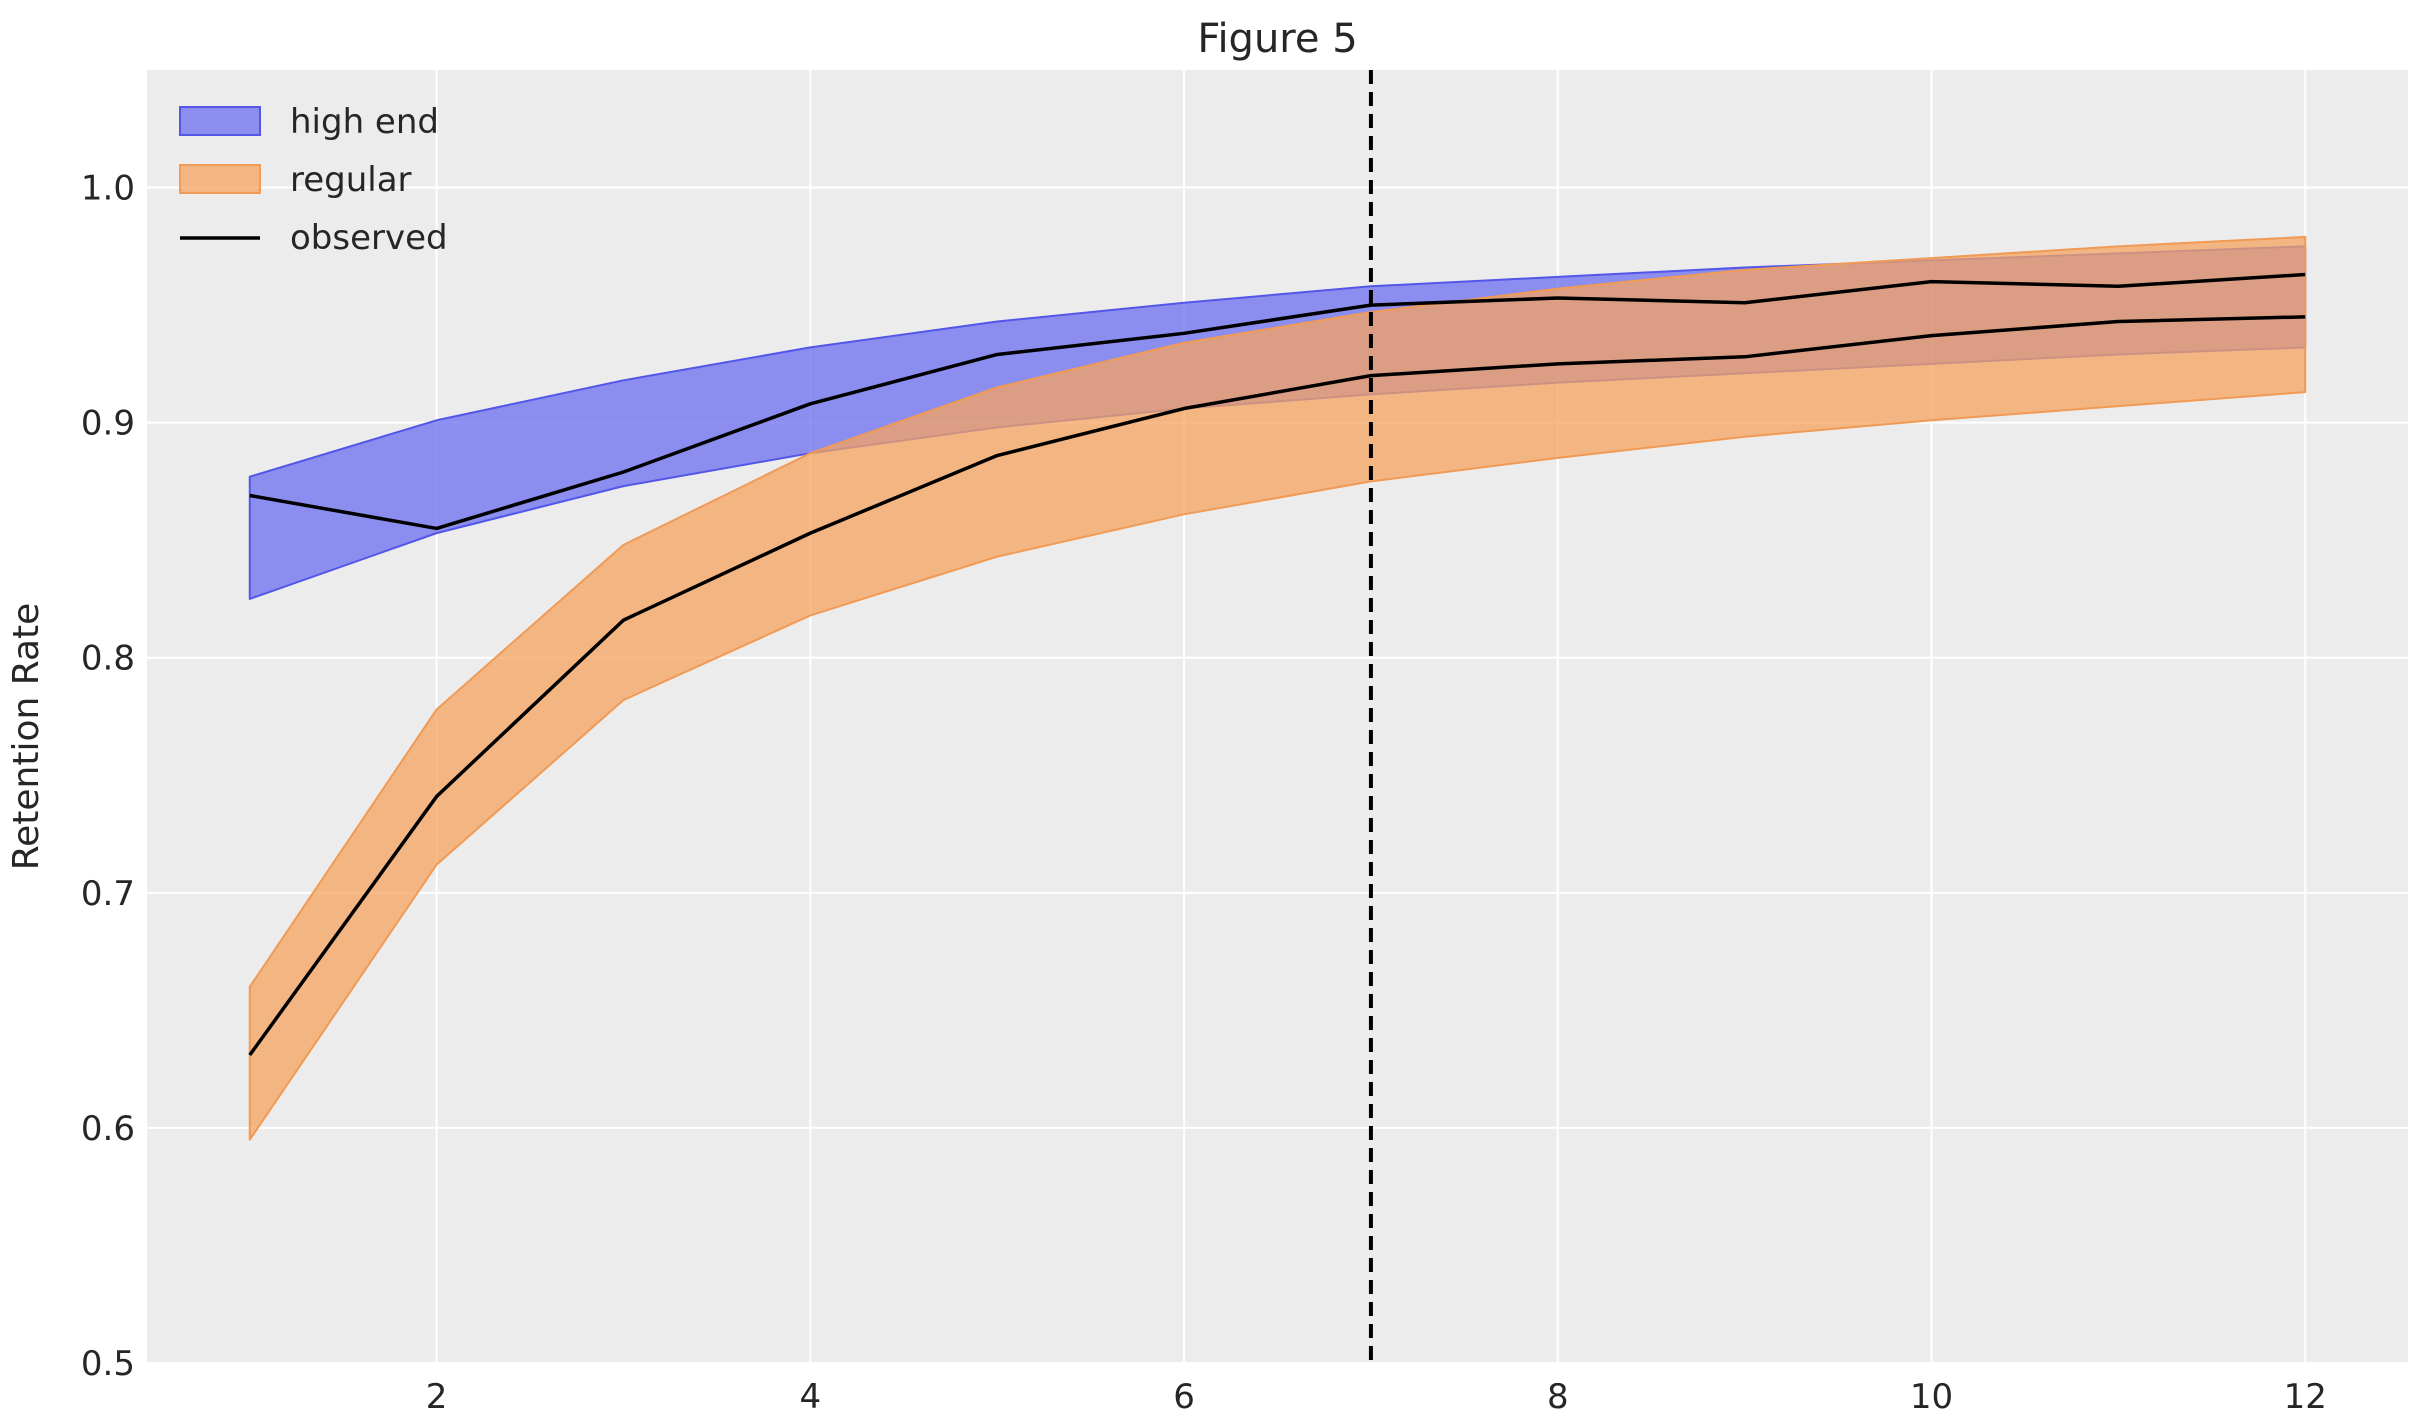 The image size is (2423, 1423). Describe the element at coordinates (1931, 1397) in the screenshot. I see `x-tick-label: 10` at that location.